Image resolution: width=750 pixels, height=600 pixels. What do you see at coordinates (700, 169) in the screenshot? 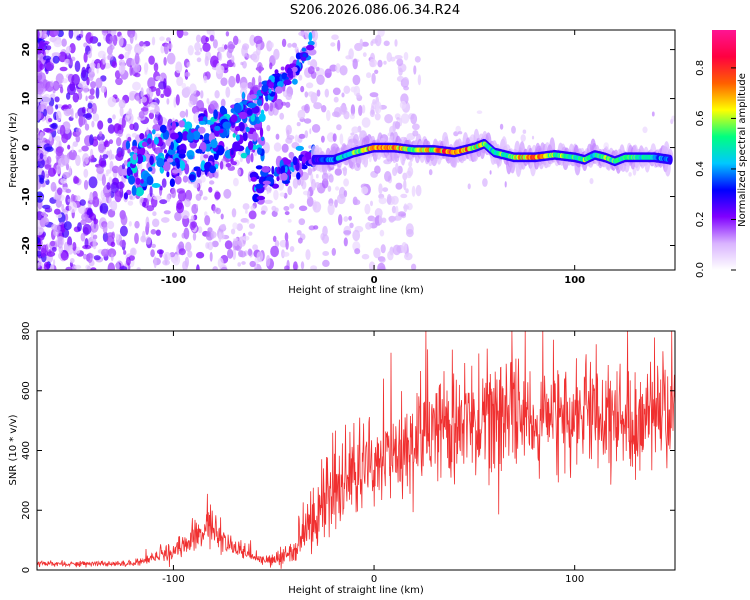
I see `colorbar-tick-label: 0.4` at bounding box center [700, 169].